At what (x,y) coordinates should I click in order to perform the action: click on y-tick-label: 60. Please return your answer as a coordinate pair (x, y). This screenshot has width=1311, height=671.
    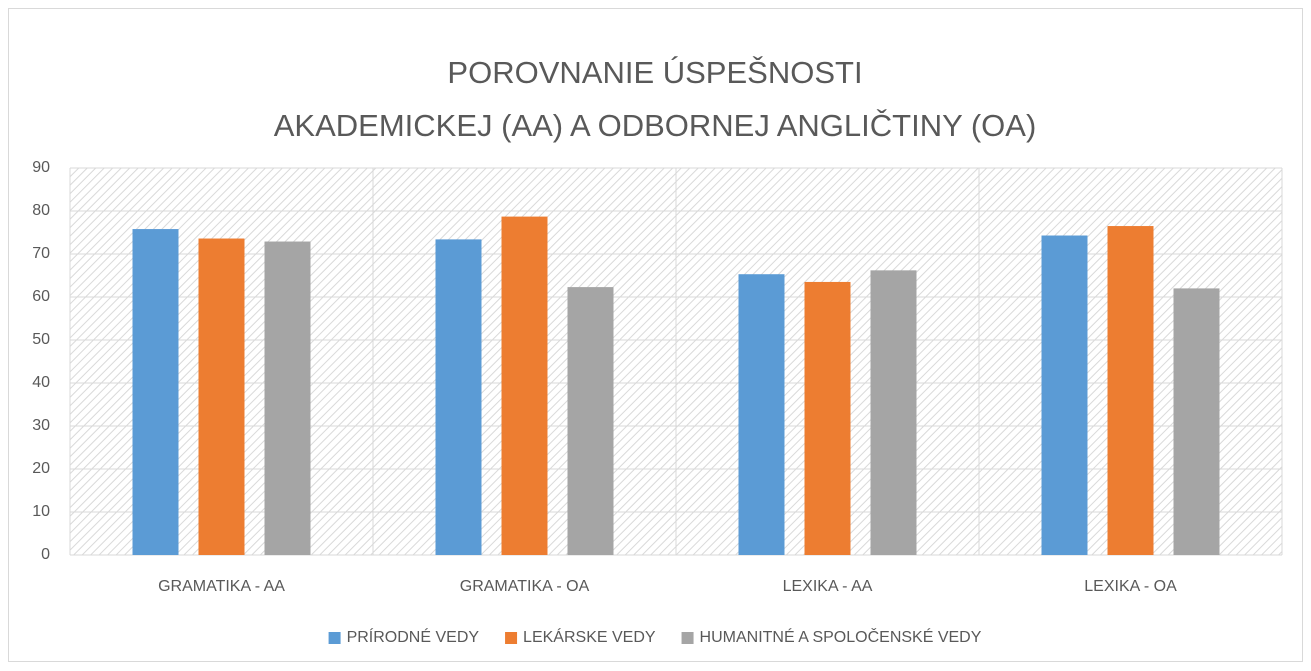
    Looking at the image, I should click on (41, 296).